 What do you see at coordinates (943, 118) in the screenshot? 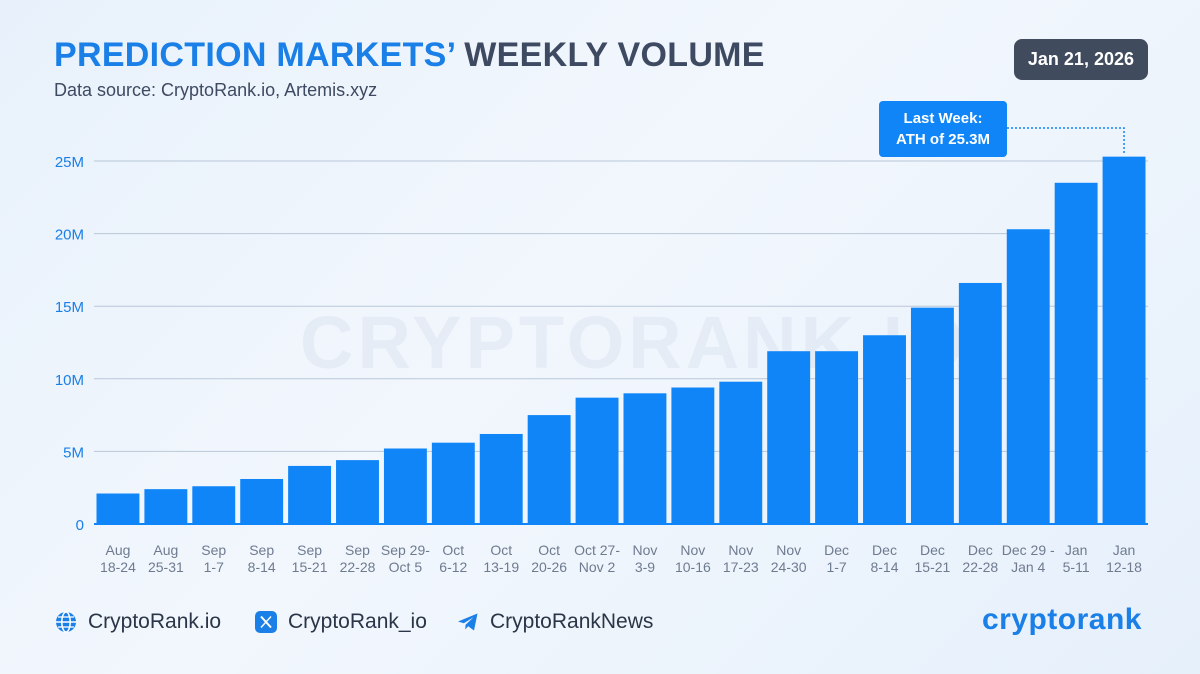
I see `callout-line-1: Last Week:` at bounding box center [943, 118].